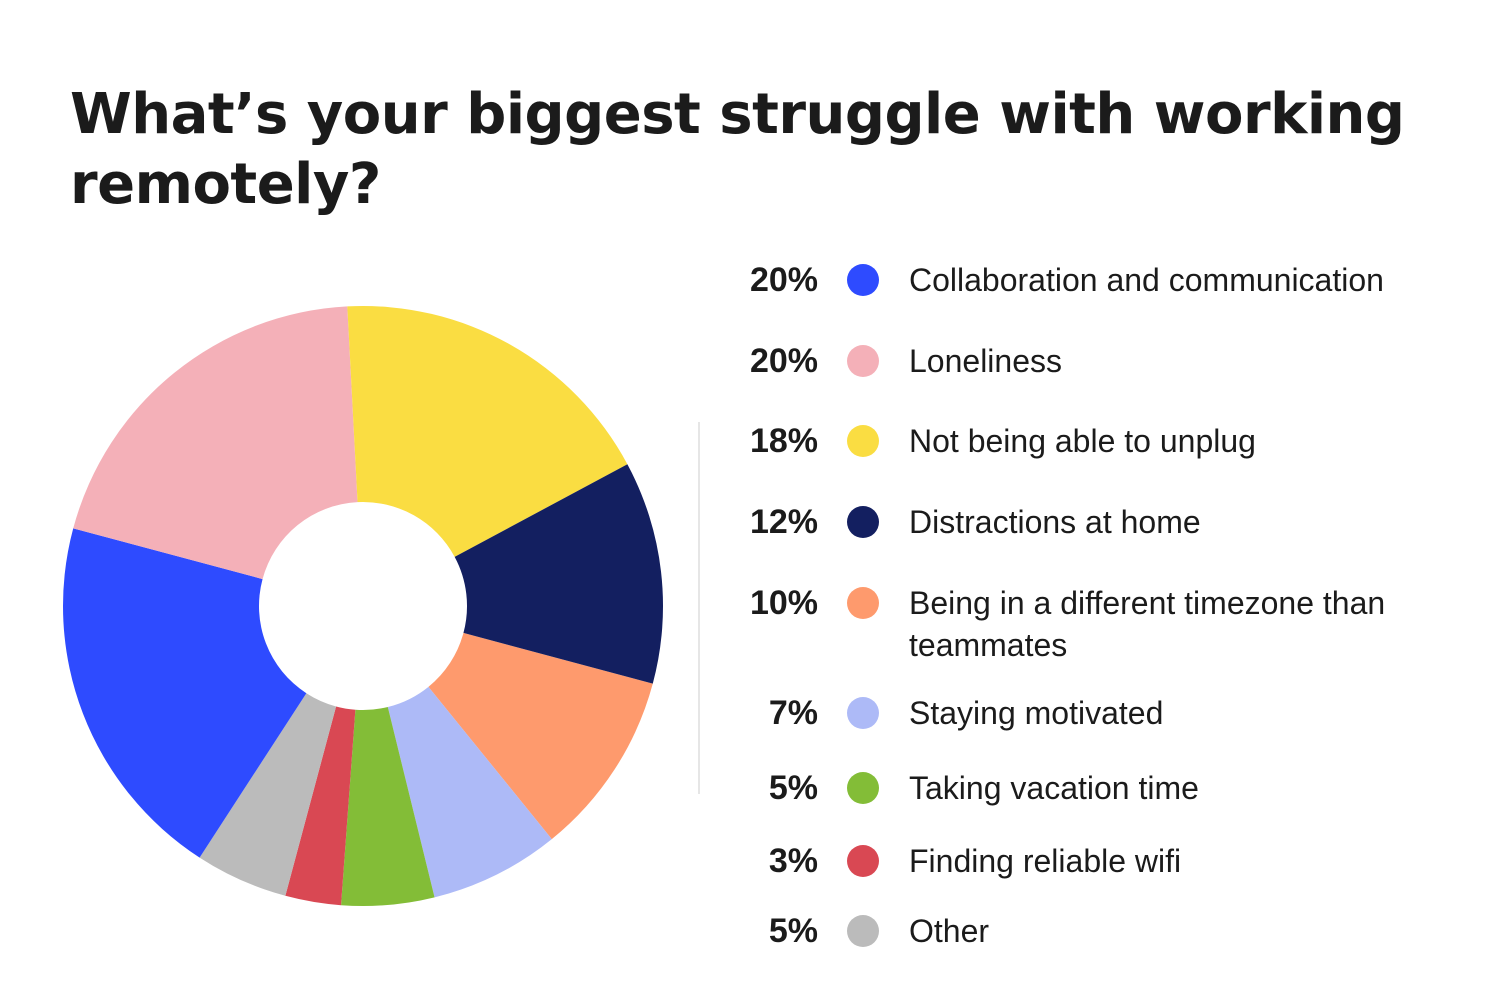 The image size is (1494, 990). What do you see at coordinates (215, 443) in the screenshot?
I see `slice-loneliness` at bounding box center [215, 443].